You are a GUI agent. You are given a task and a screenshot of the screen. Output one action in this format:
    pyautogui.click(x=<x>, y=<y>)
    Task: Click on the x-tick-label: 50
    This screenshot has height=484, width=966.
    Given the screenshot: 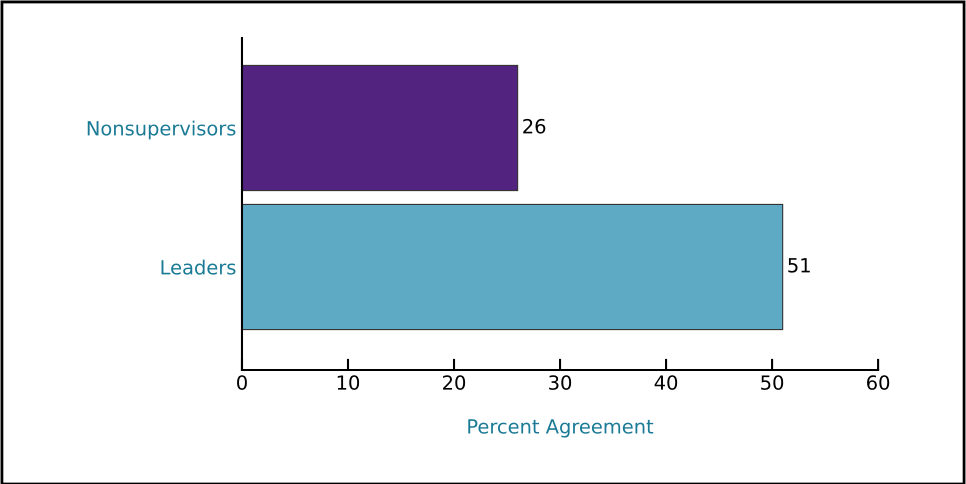 What is the action you would take?
    pyautogui.click(x=772, y=382)
    